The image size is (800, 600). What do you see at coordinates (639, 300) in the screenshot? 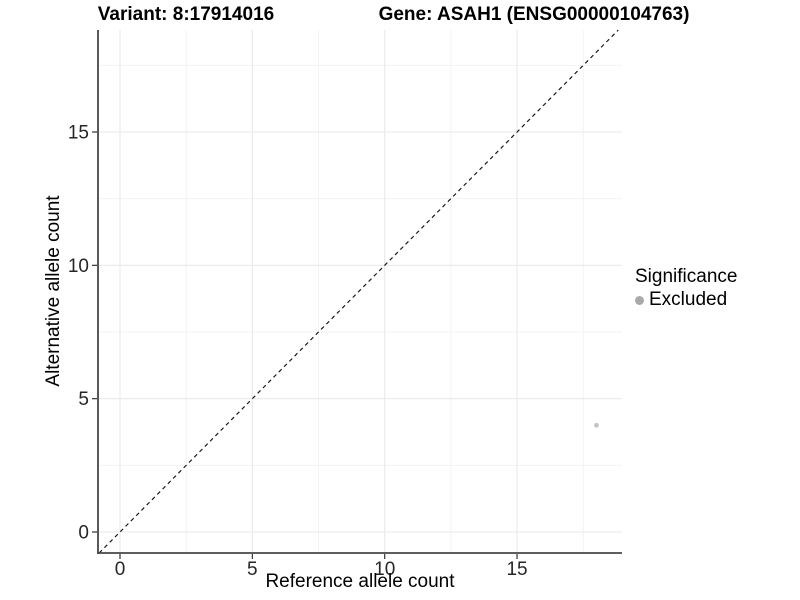
I see `legend-point-icon` at bounding box center [639, 300].